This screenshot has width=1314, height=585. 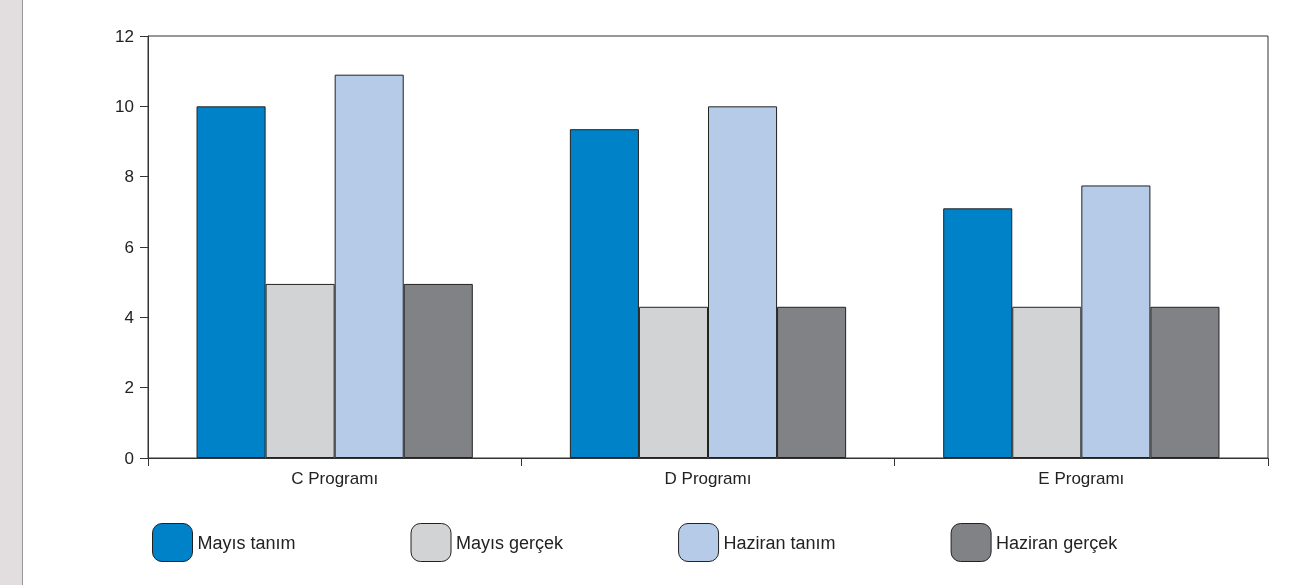 What do you see at coordinates (510, 542) in the screenshot?
I see `legend-label: Mayıs gerçek` at bounding box center [510, 542].